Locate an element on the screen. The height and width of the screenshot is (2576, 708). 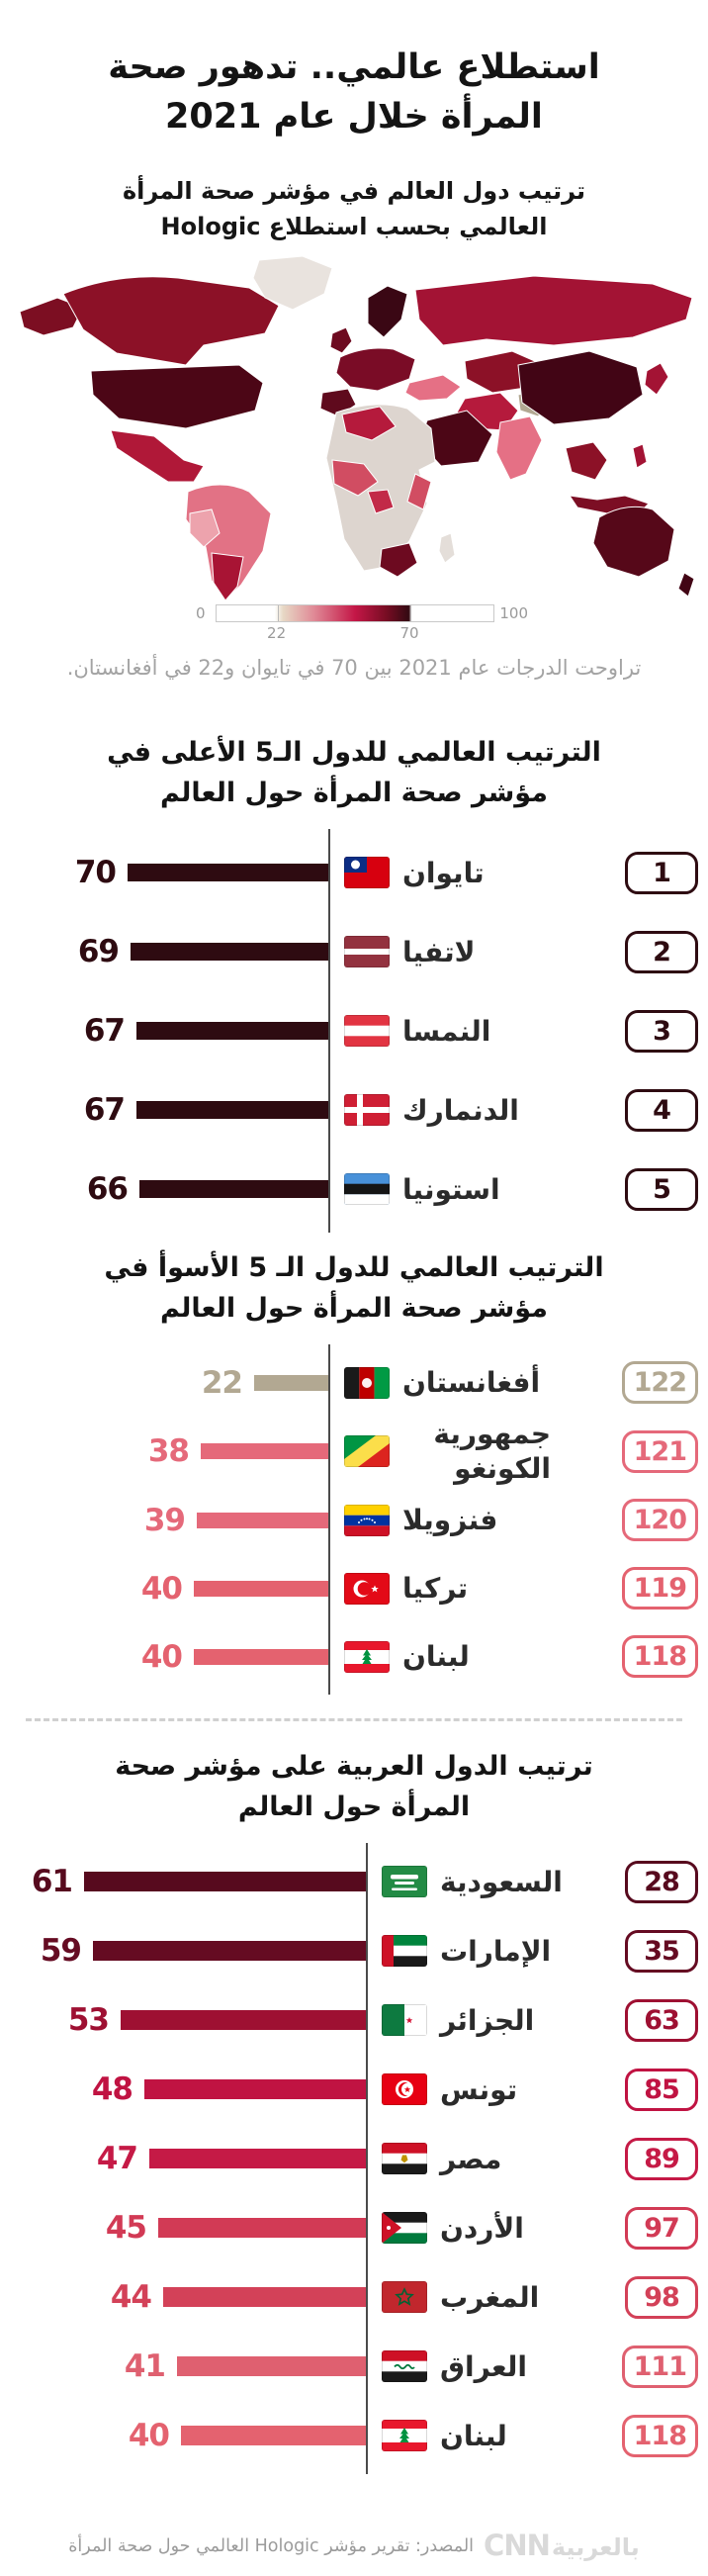
legend-min-label: 0 is located at coordinates (201, 614).